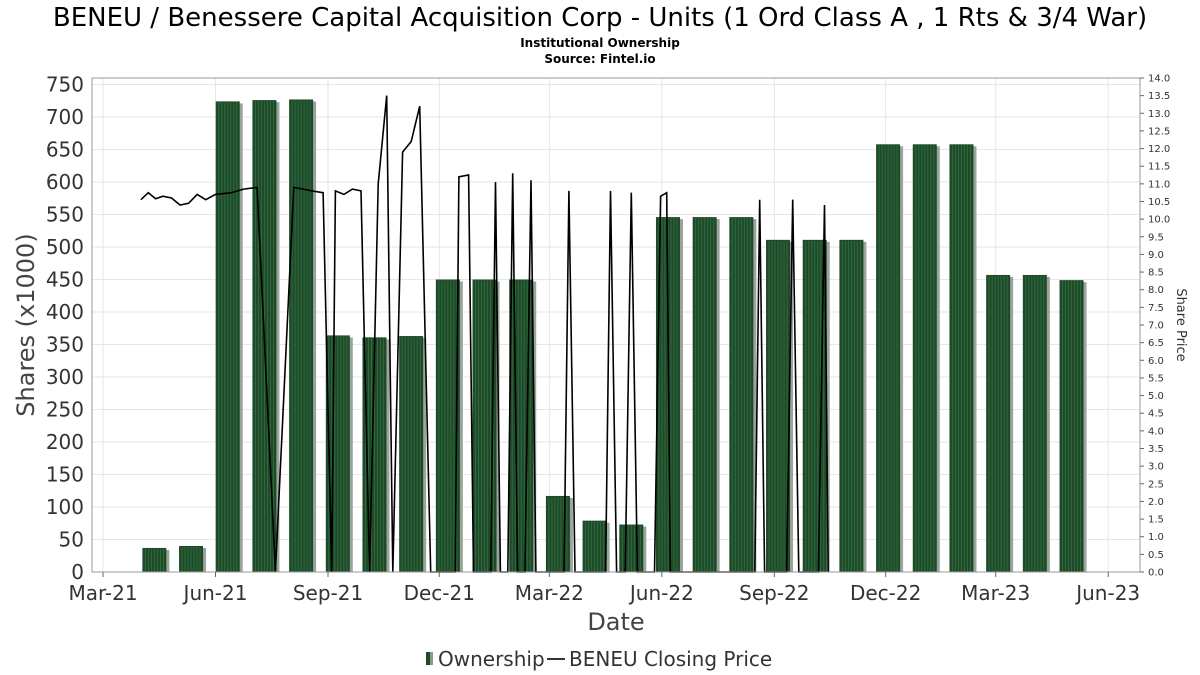 This screenshot has width=1200, height=675. I want to click on y2-tick-label: 10.5, so click(1159, 202).